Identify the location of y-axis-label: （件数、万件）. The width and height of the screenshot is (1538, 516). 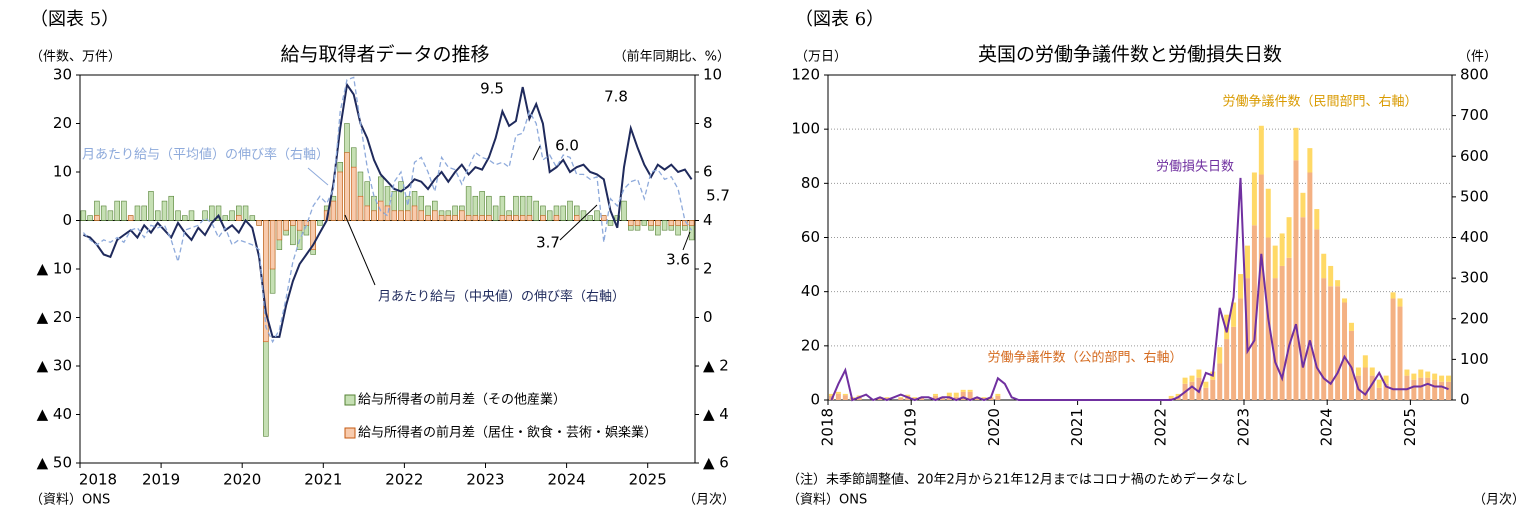
(75, 57).